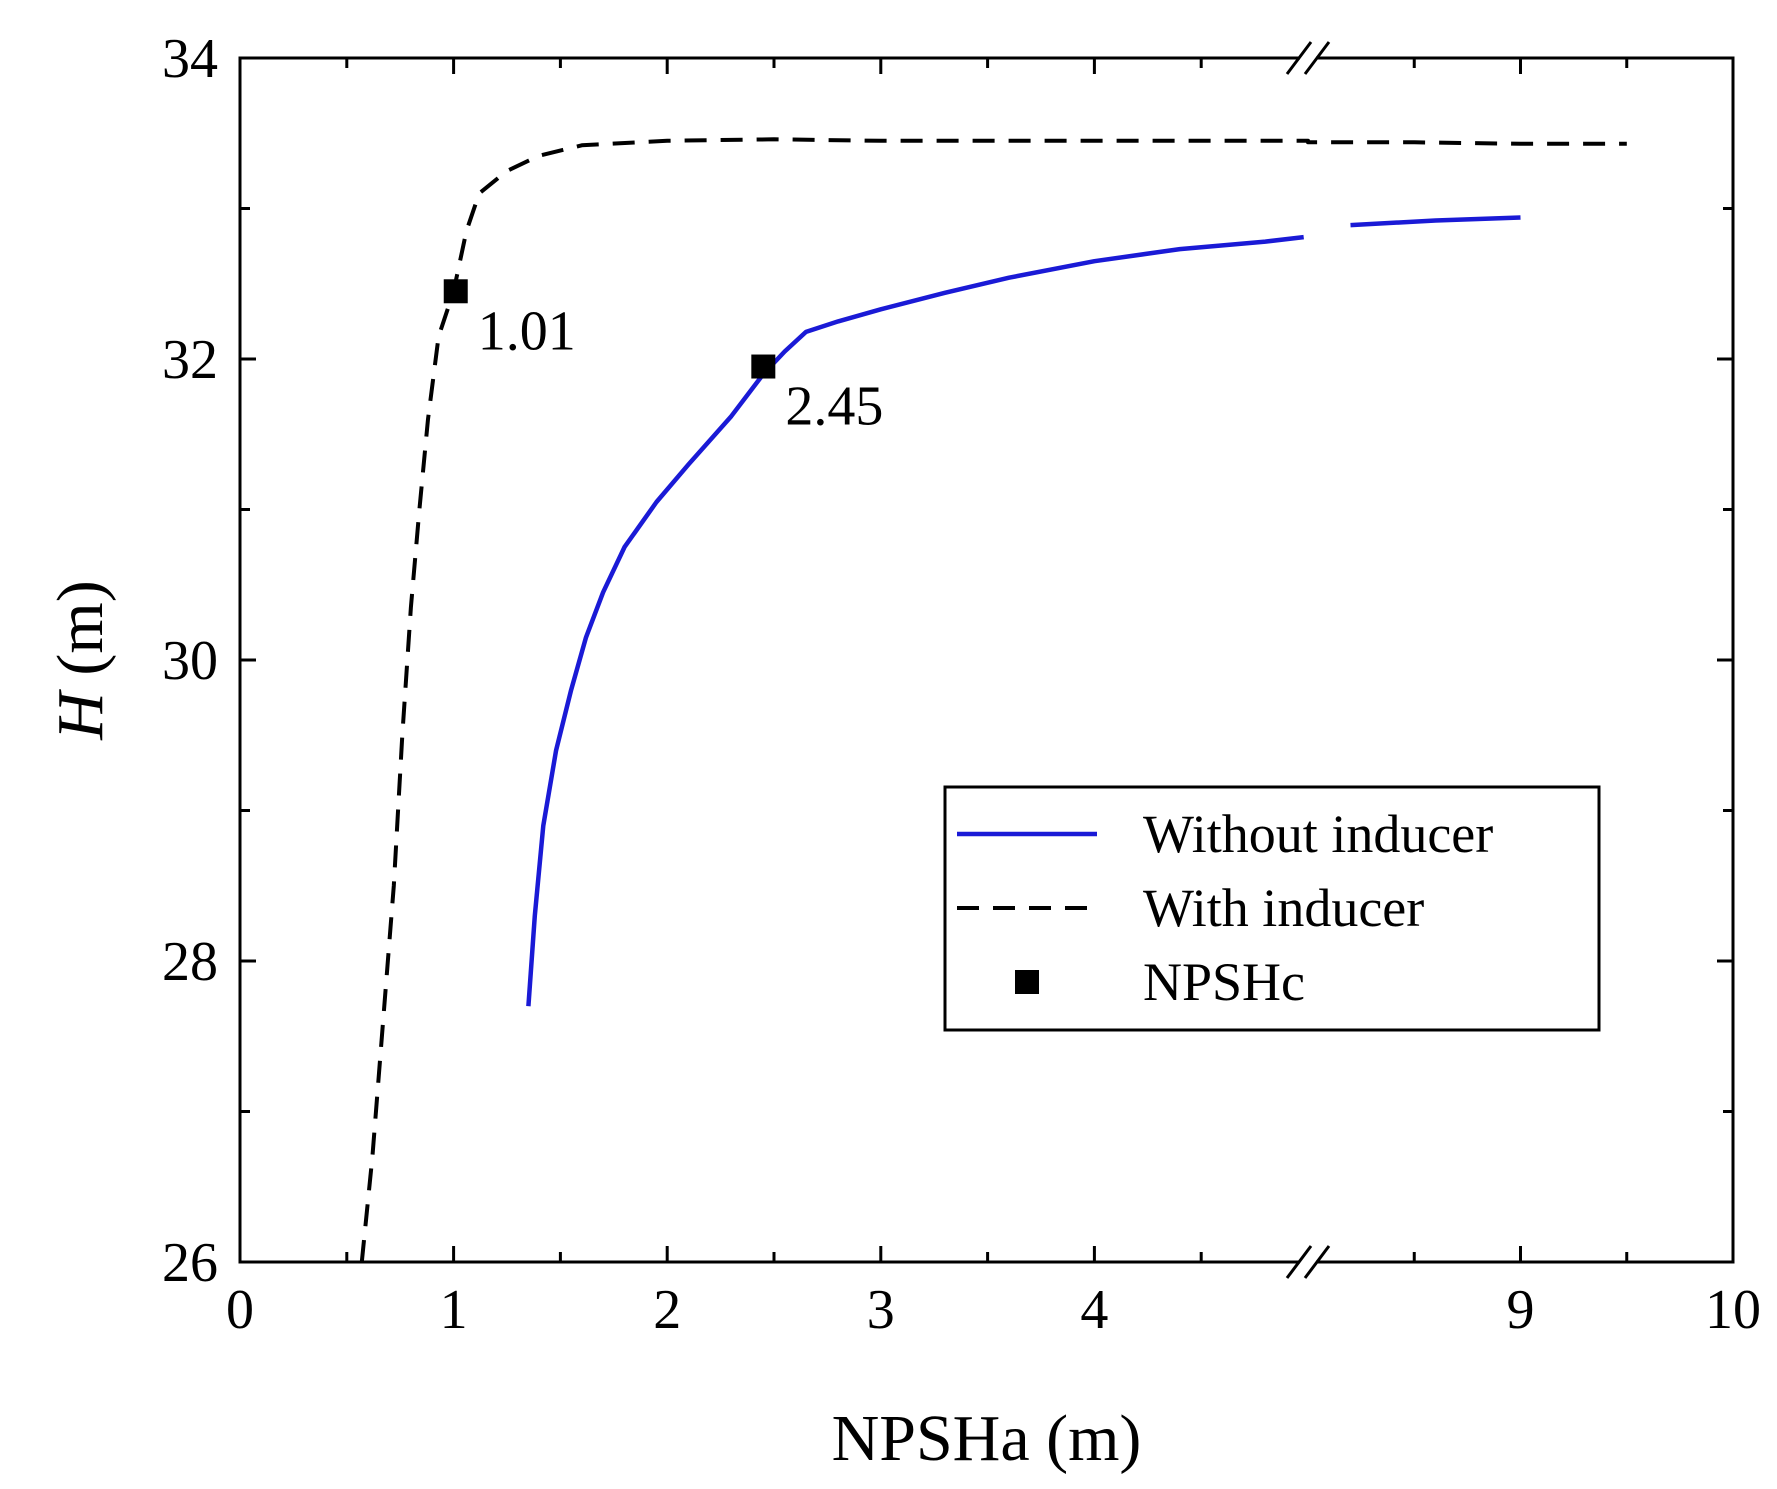 Image resolution: width=1777 pixels, height=1489 pixels. I want to click on series-line, so click(1435, 221).